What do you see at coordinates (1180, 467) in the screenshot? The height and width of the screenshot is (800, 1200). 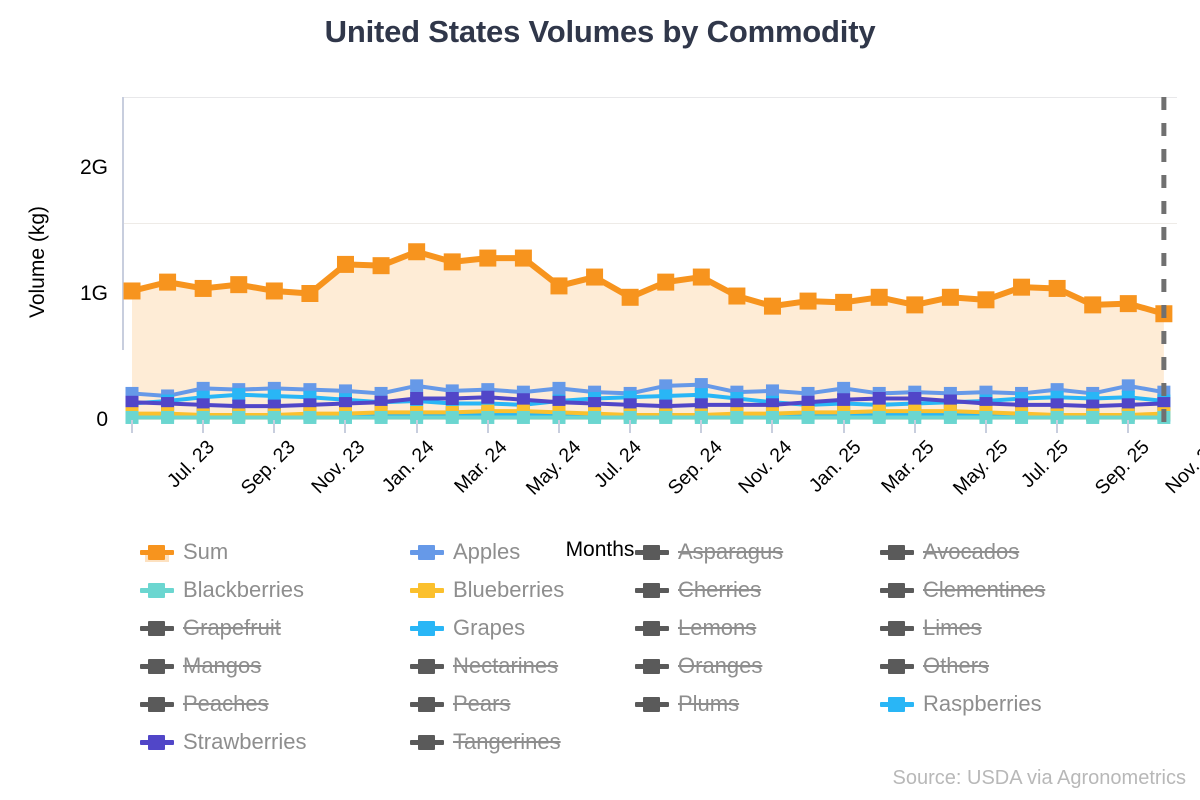 I see `x-tick-label: Nov. 25` at bounding box center [1180, 467].